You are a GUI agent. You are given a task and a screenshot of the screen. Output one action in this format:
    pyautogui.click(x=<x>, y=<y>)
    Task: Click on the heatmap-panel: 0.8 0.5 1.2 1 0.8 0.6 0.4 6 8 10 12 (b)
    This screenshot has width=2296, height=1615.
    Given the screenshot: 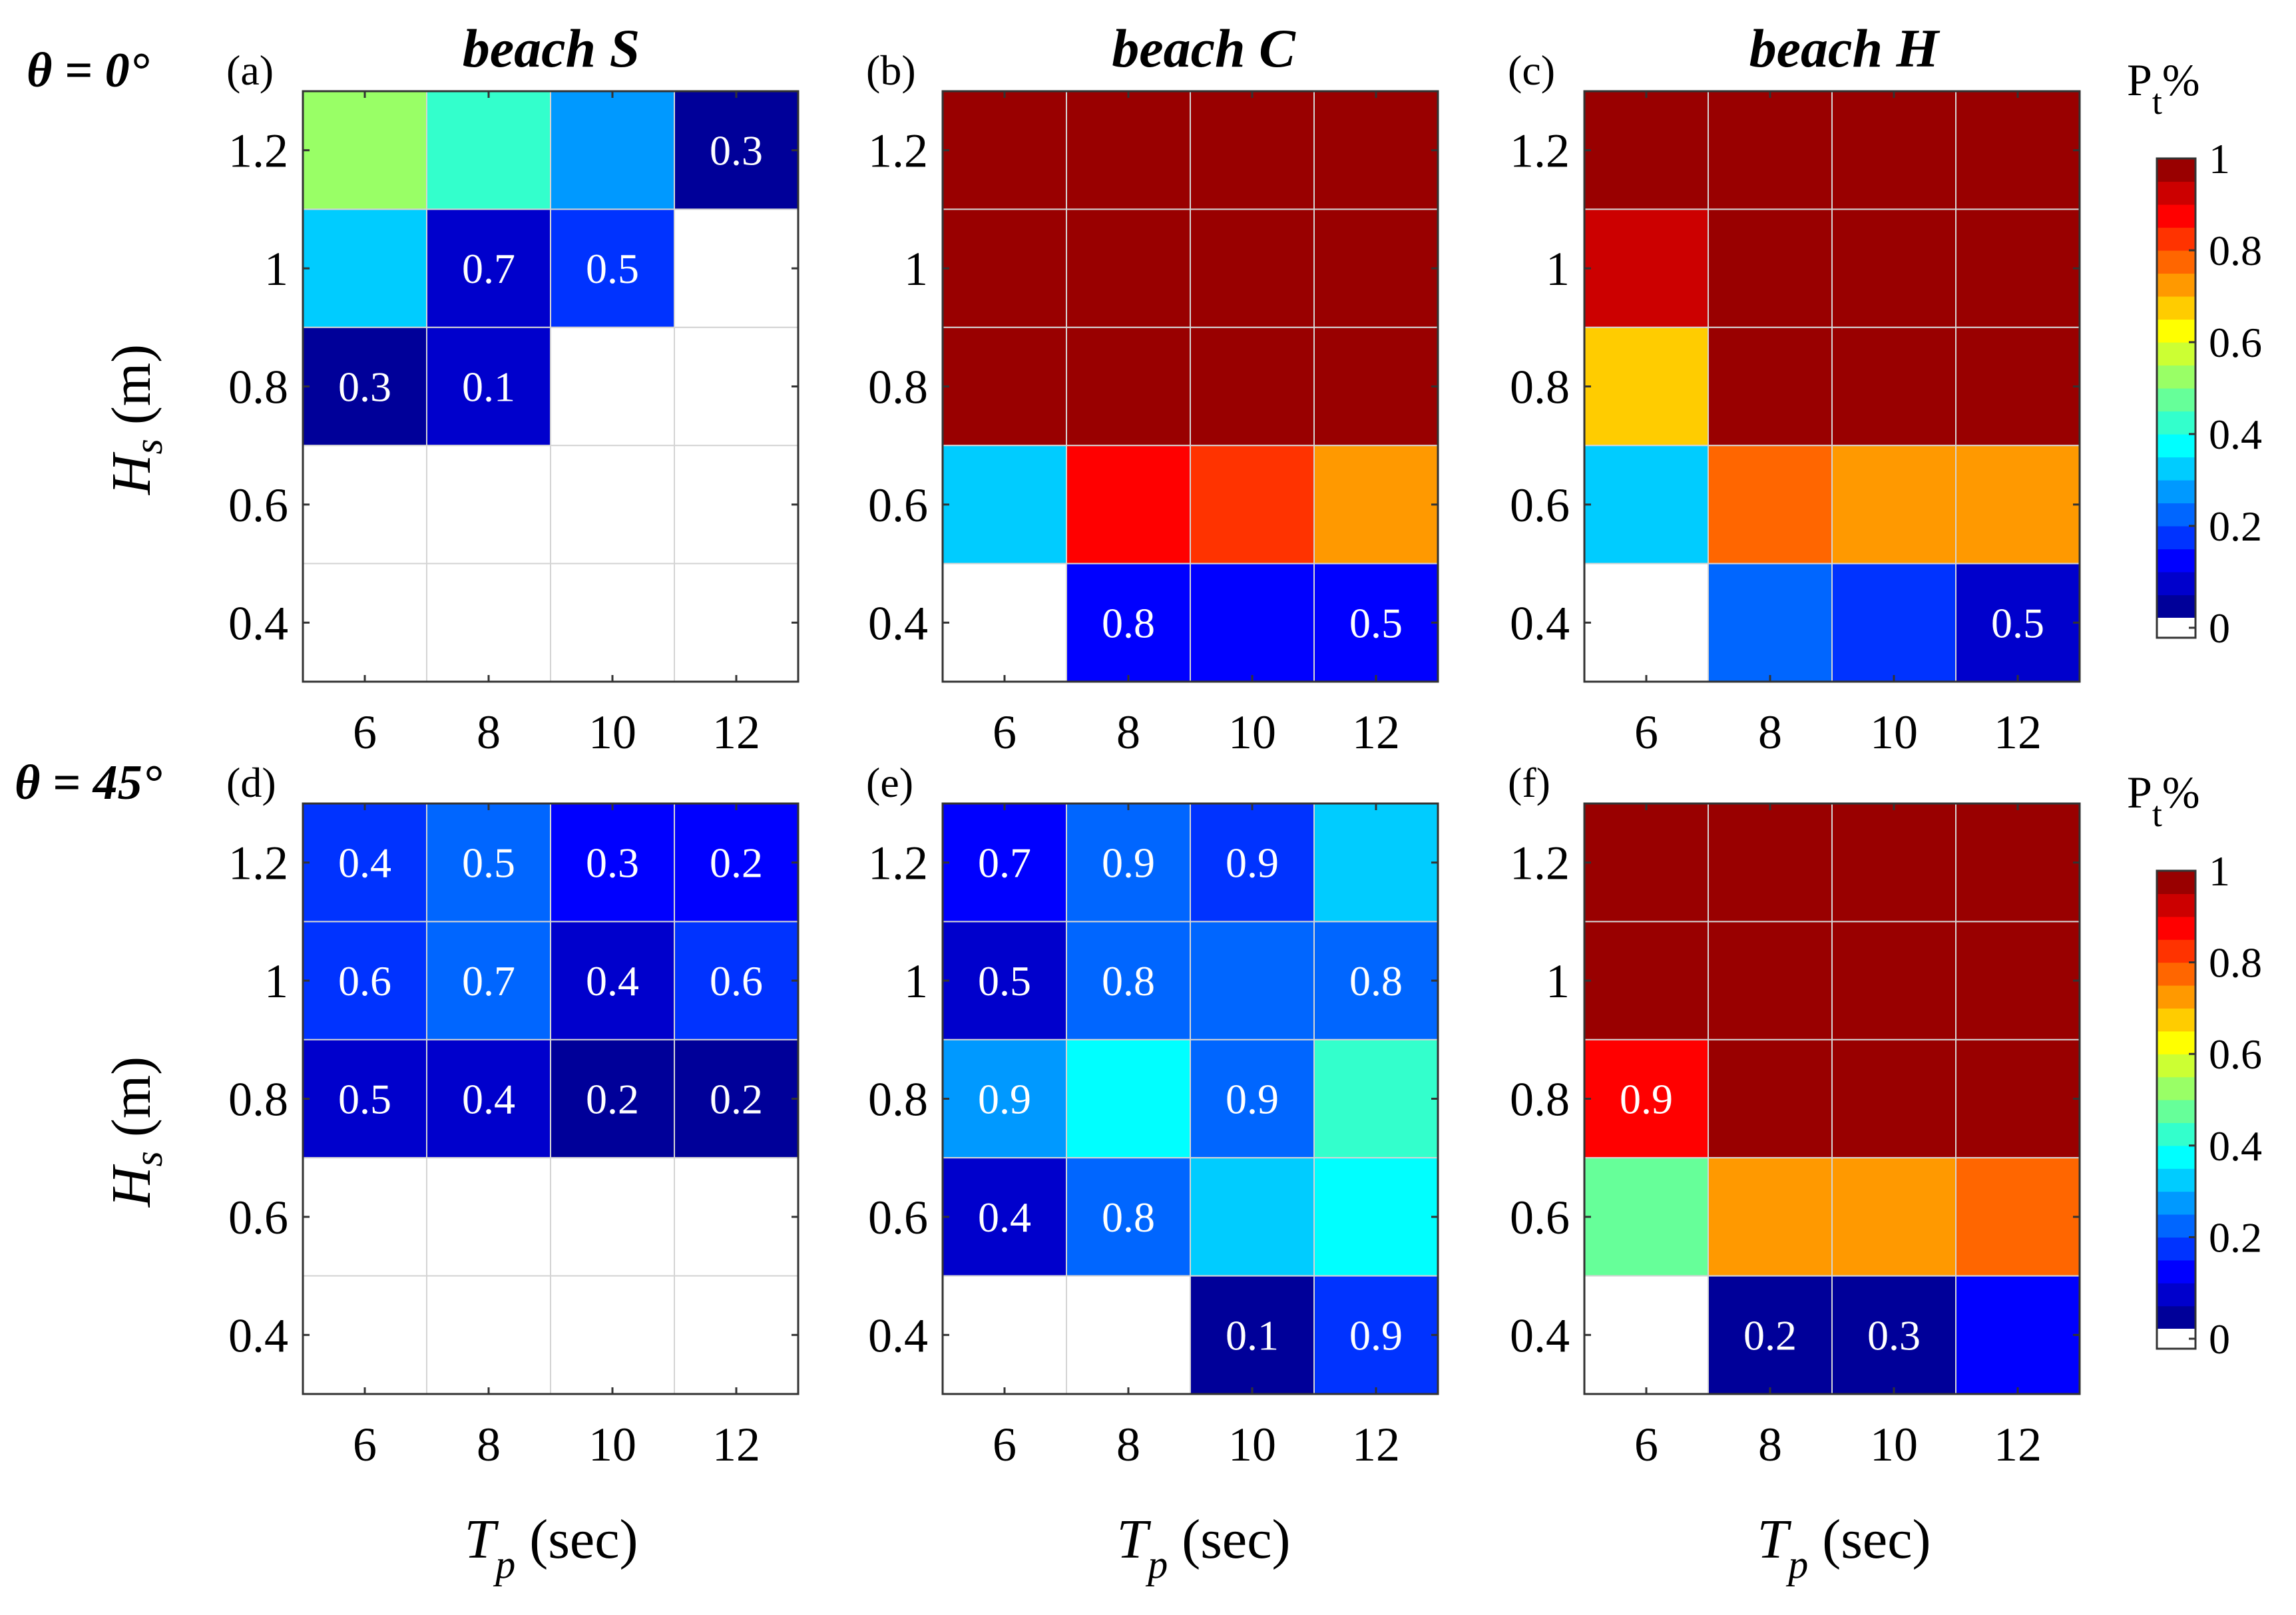 What is the action you would take?
    pyautogui.click(x=1152, y=403)
    